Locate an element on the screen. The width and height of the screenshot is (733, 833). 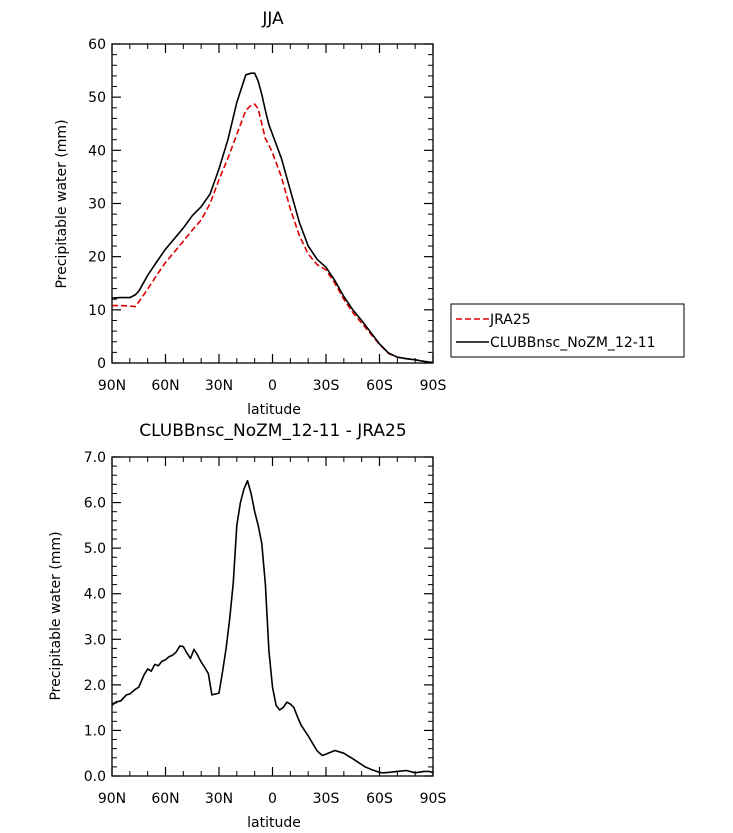
top-xtick-label: 30S is located at coordinates (326, 386).